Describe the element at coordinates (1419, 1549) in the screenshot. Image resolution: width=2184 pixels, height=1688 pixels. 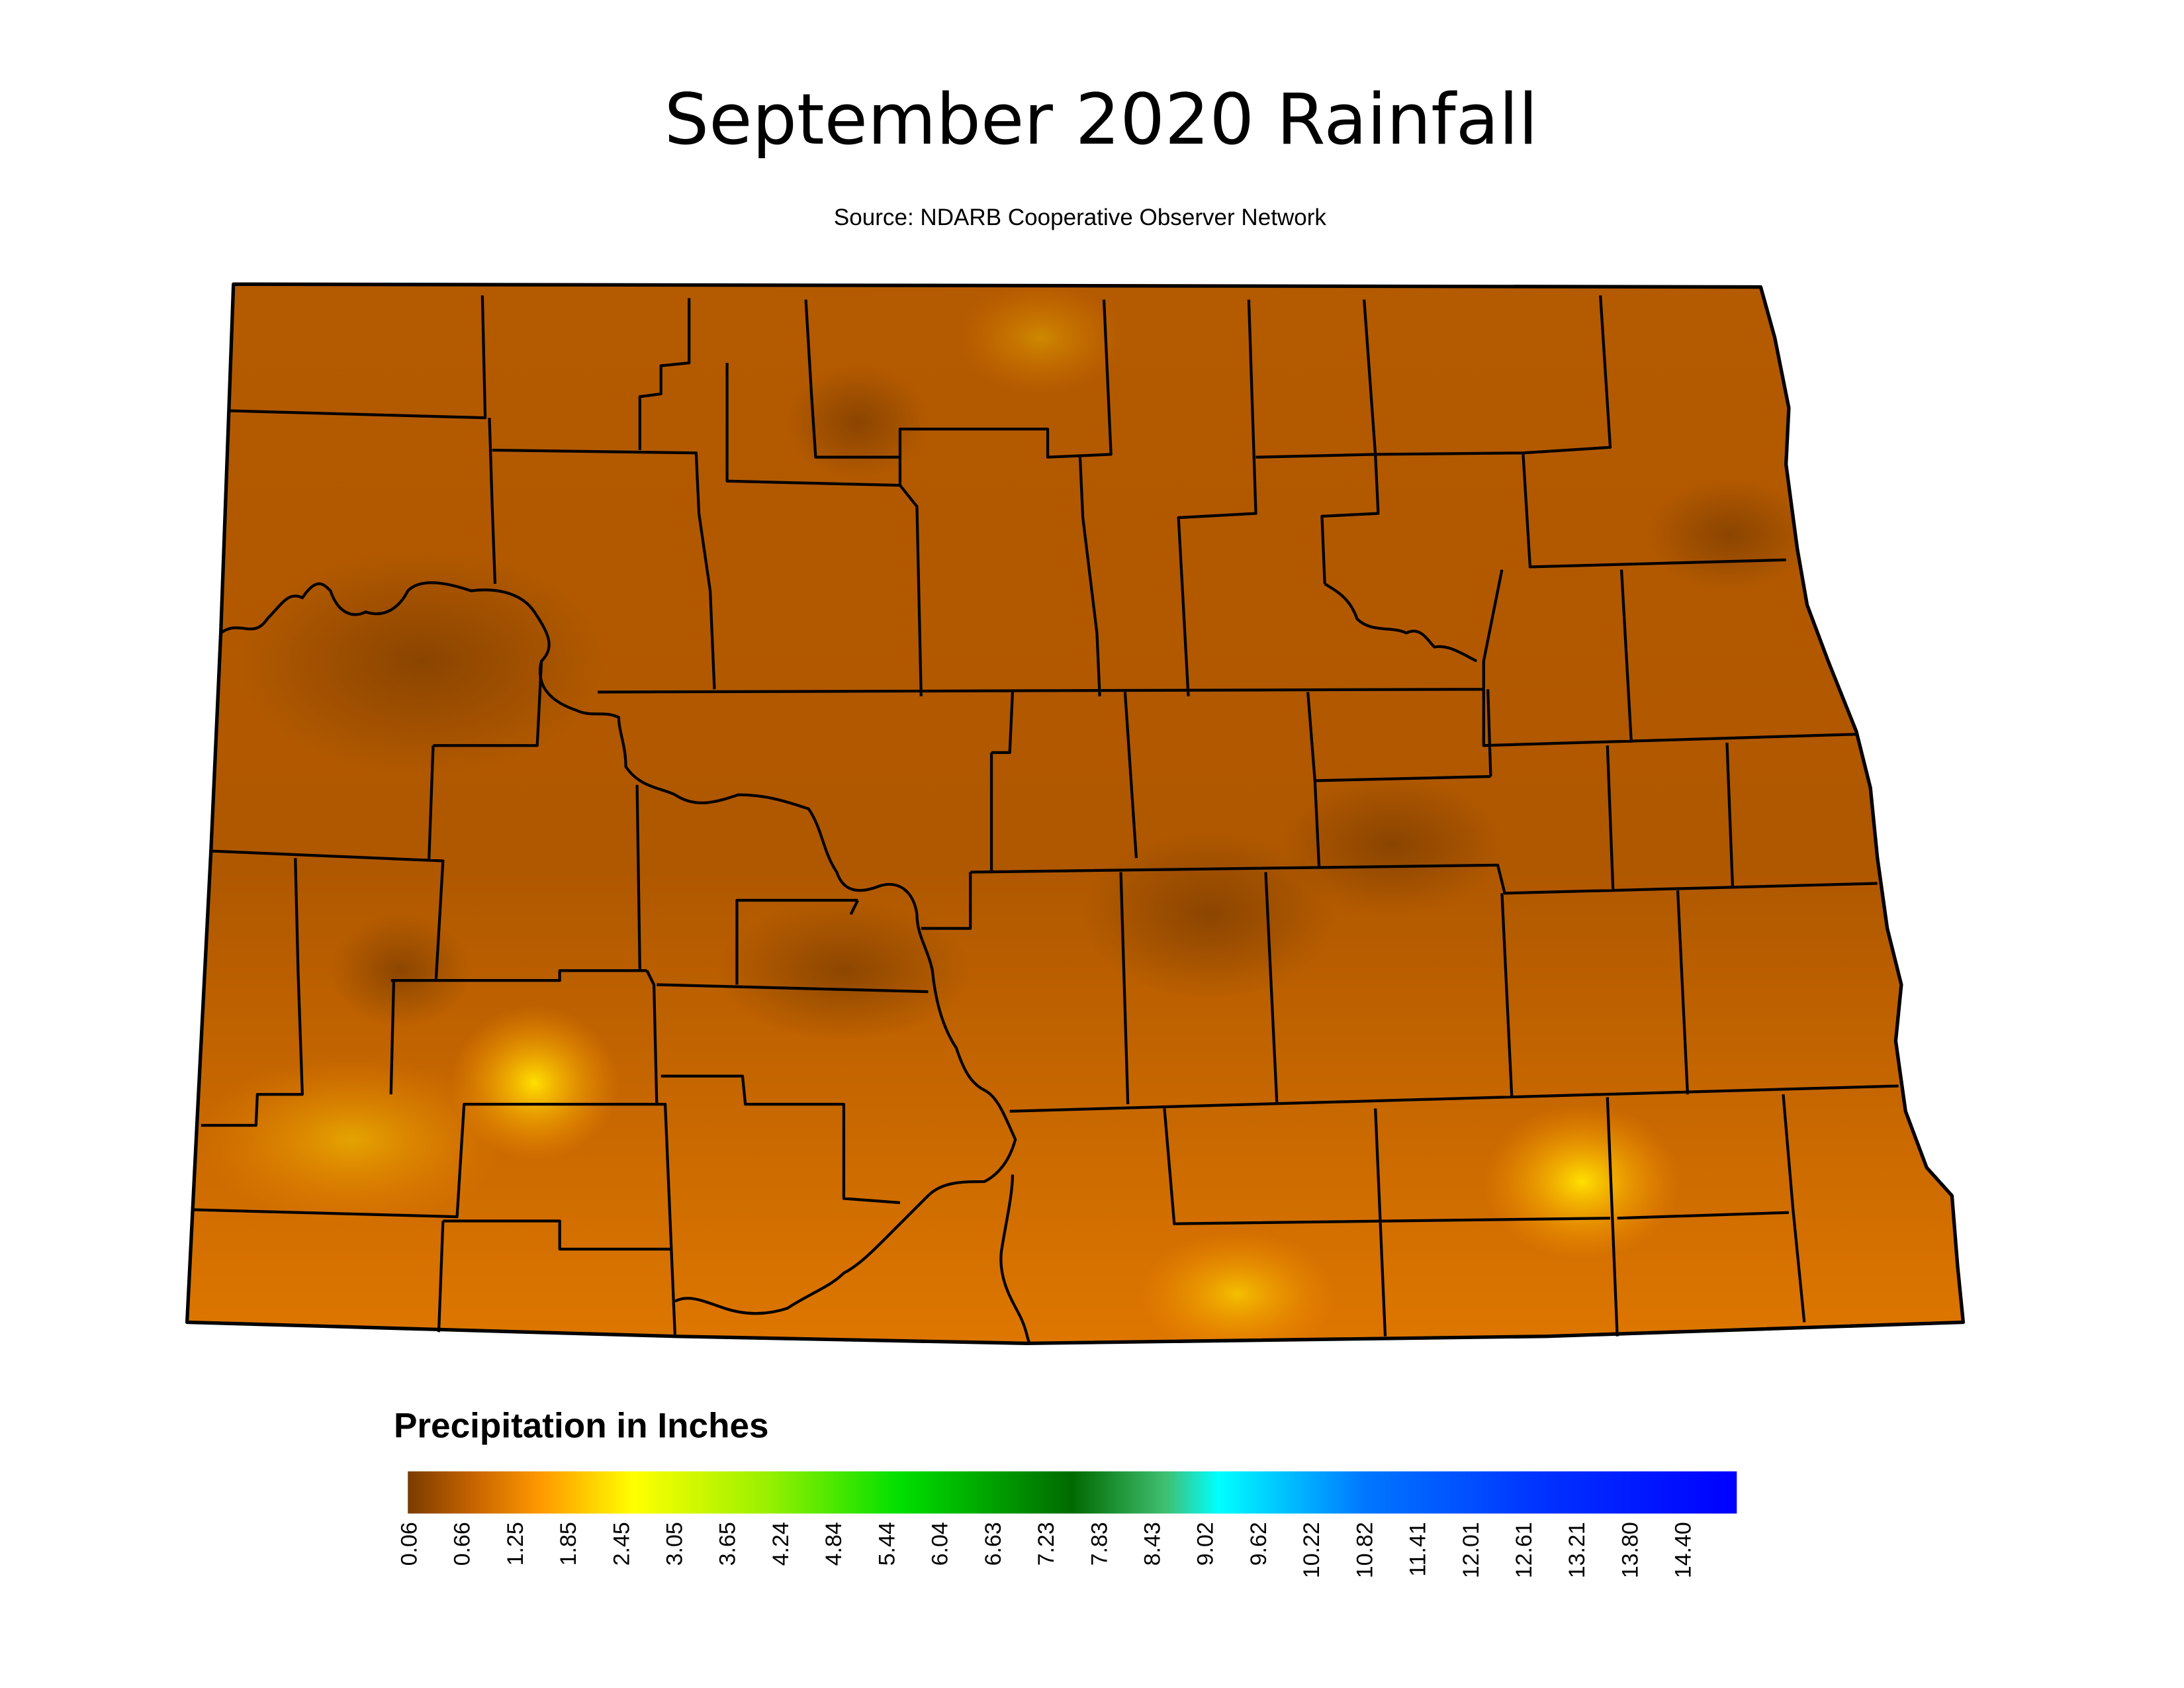
I see `legend-tick-label: 11.41` at that location.